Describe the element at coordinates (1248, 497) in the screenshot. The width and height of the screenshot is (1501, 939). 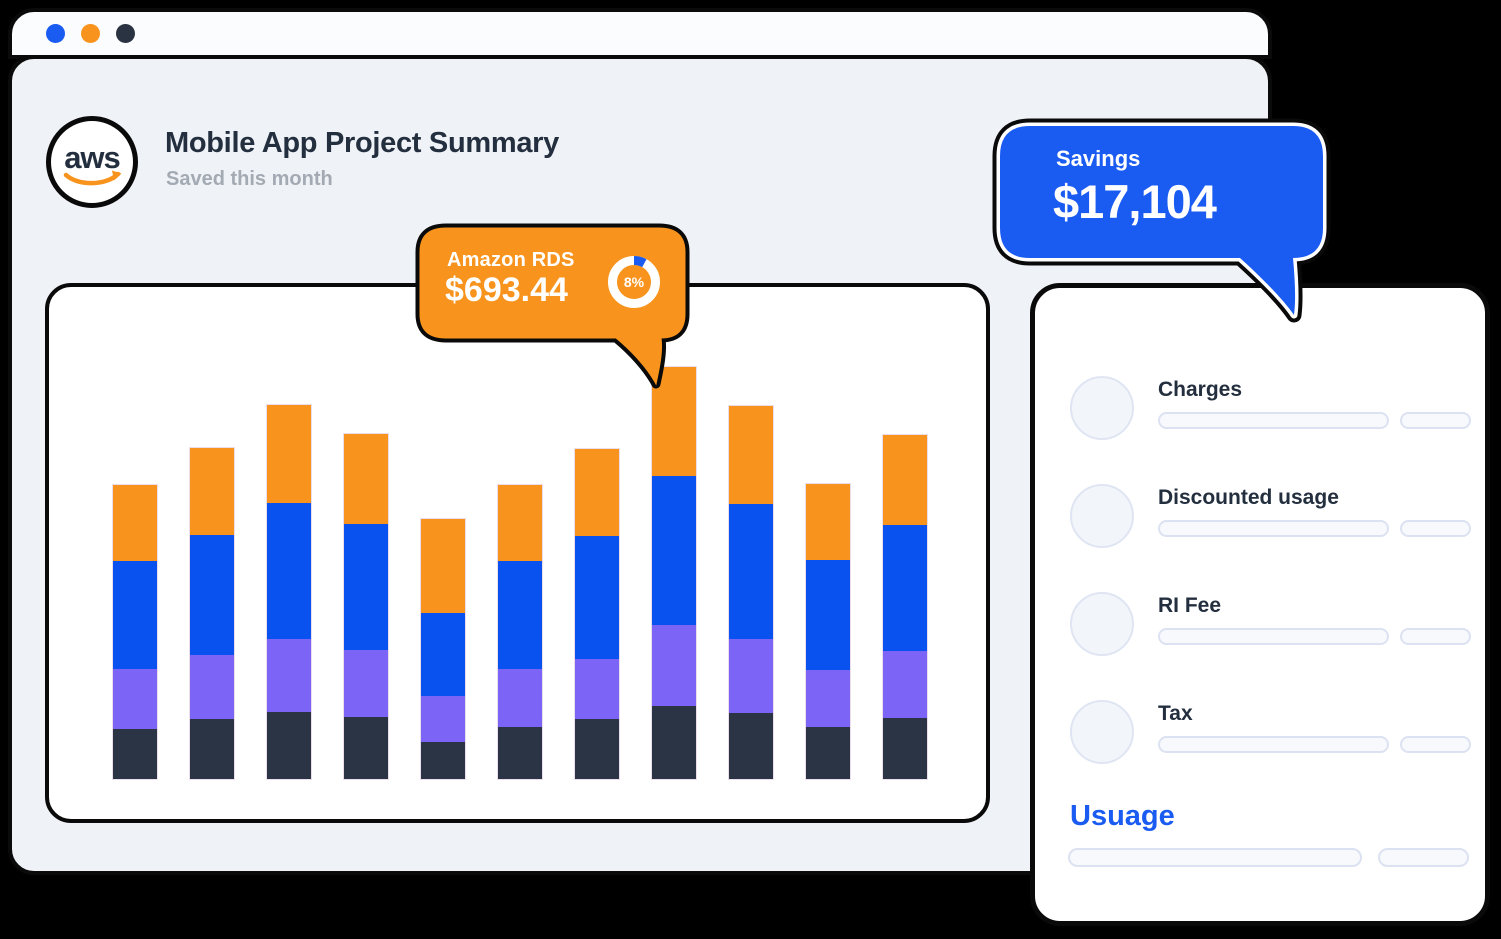
I see `row-label: Discounted usage` at that location.